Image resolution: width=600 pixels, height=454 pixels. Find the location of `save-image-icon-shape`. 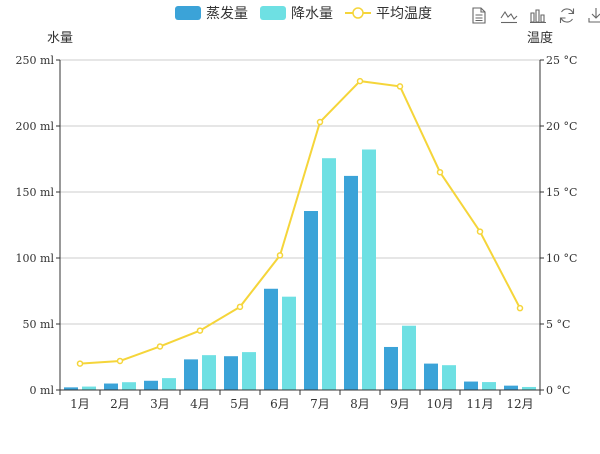

save-image-icon-shape is located at coordinates (594, 15).